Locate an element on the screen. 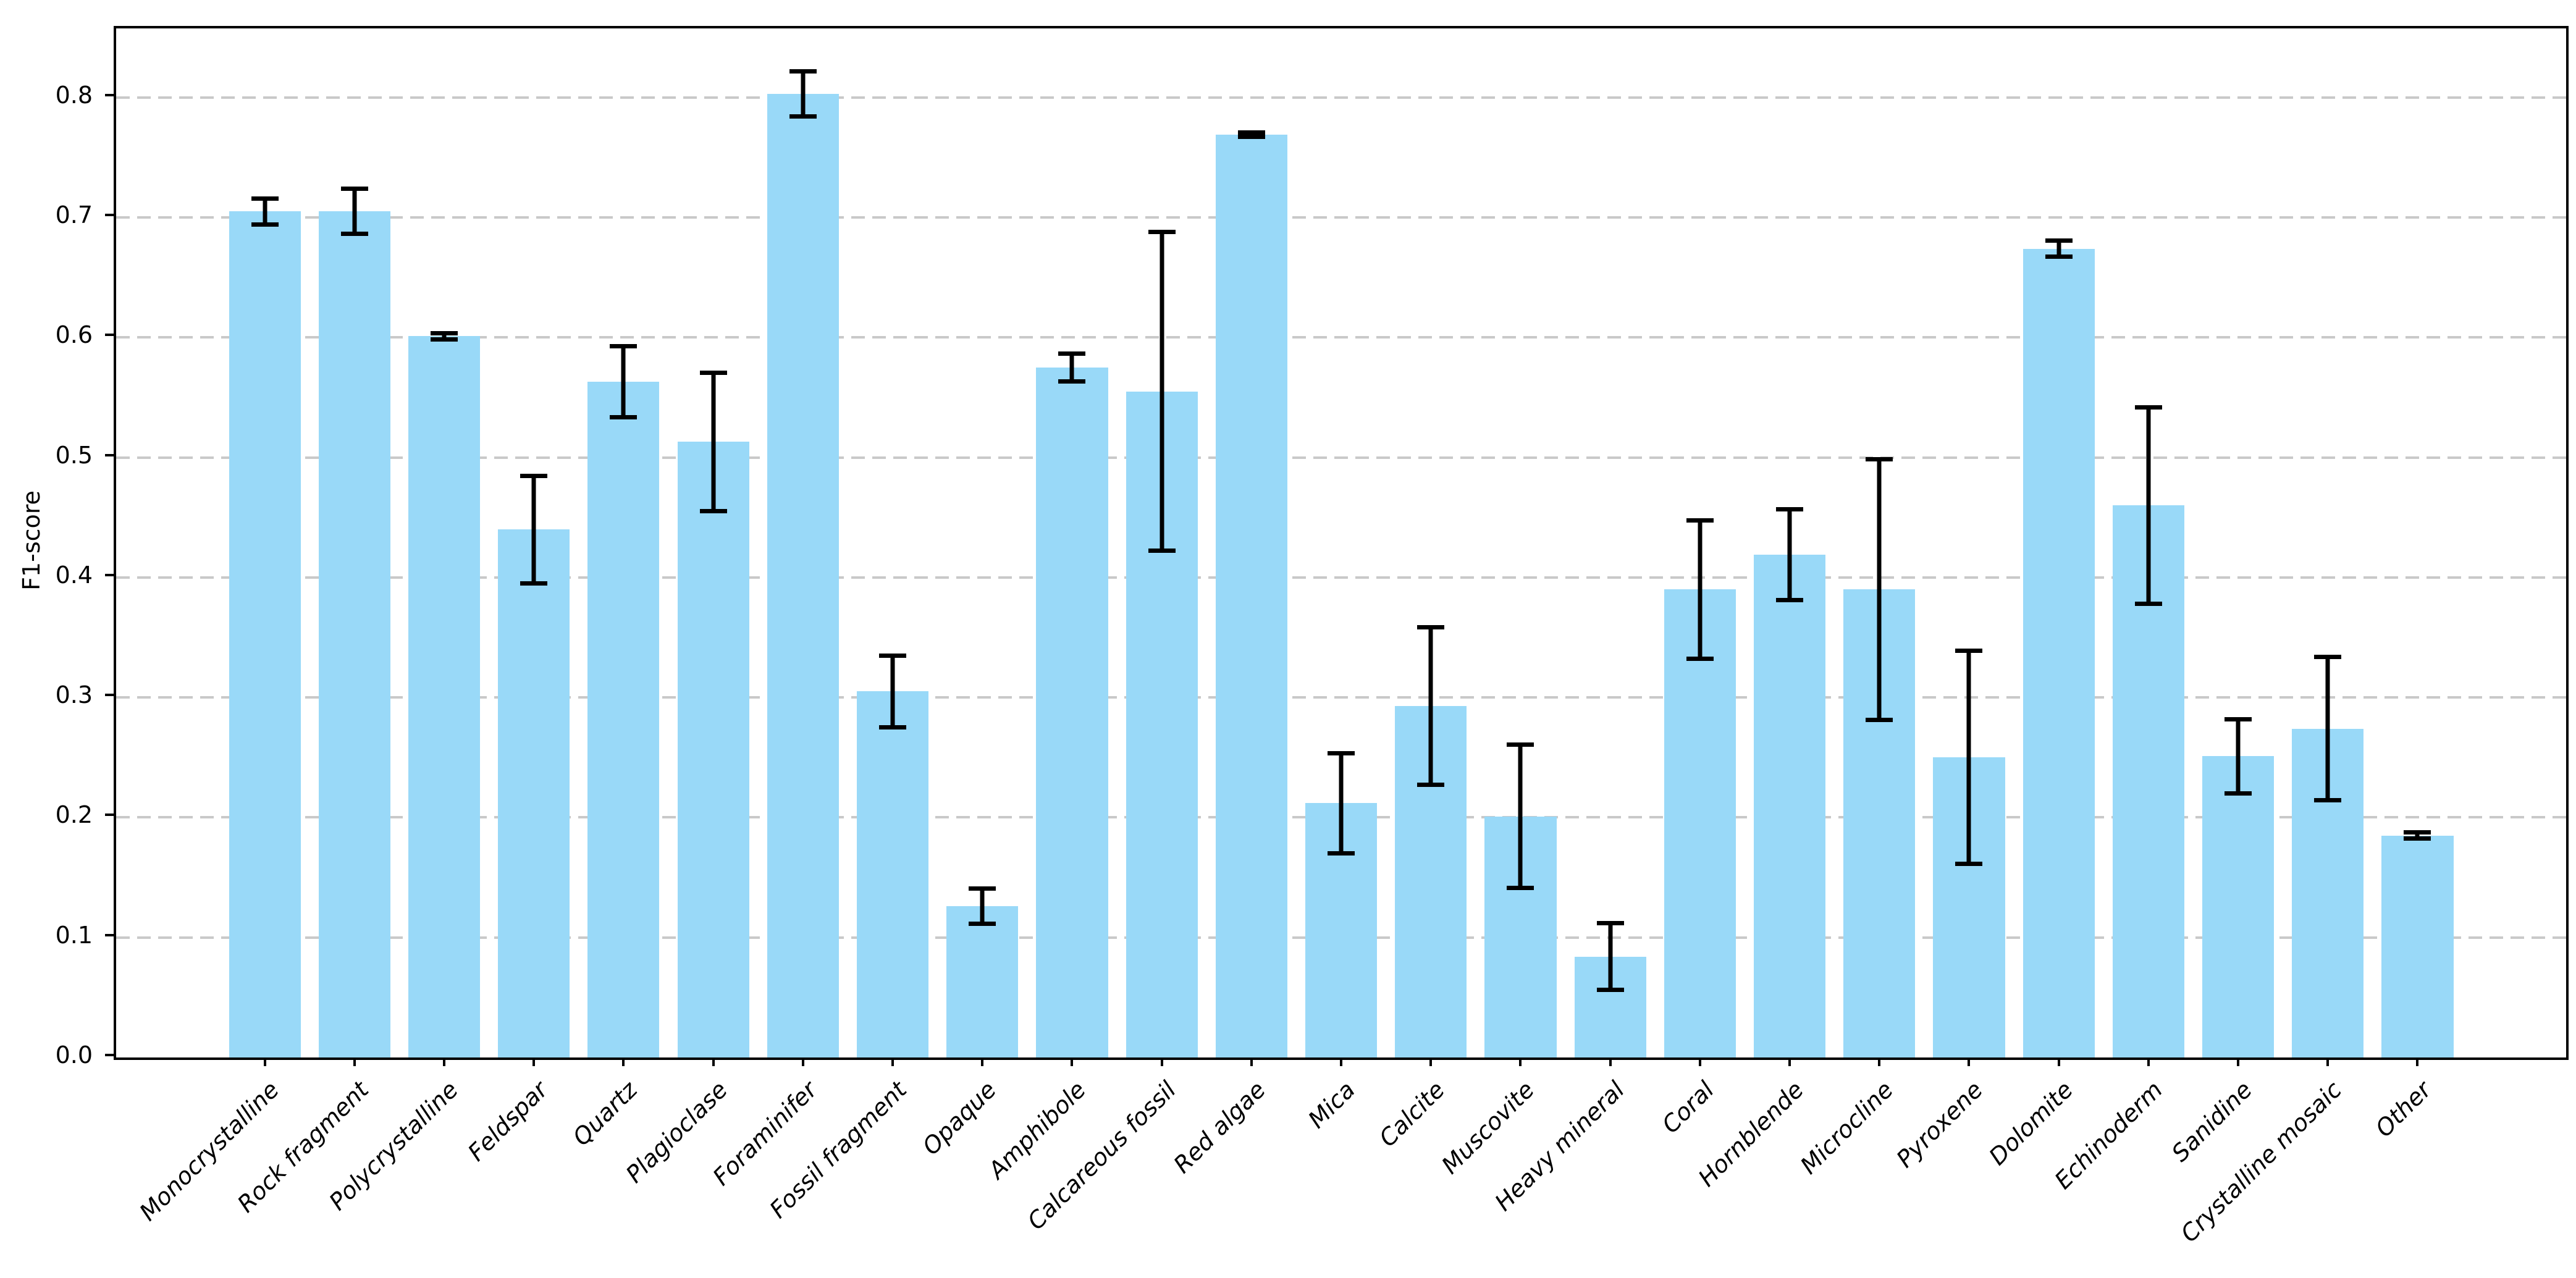  x-tick-label: Crystalline mosaic is located at coordinates (2261, 1162).